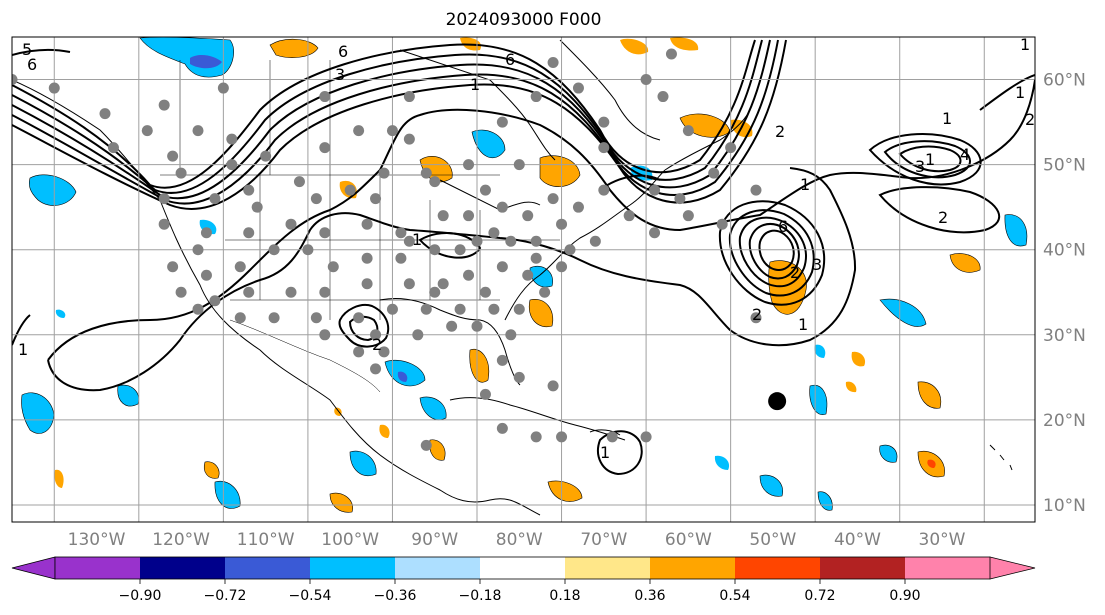  What do you see at coordinates (920, 166) in the screenshot?
I see `contour-label: 3` at bounding box center [920, 166].